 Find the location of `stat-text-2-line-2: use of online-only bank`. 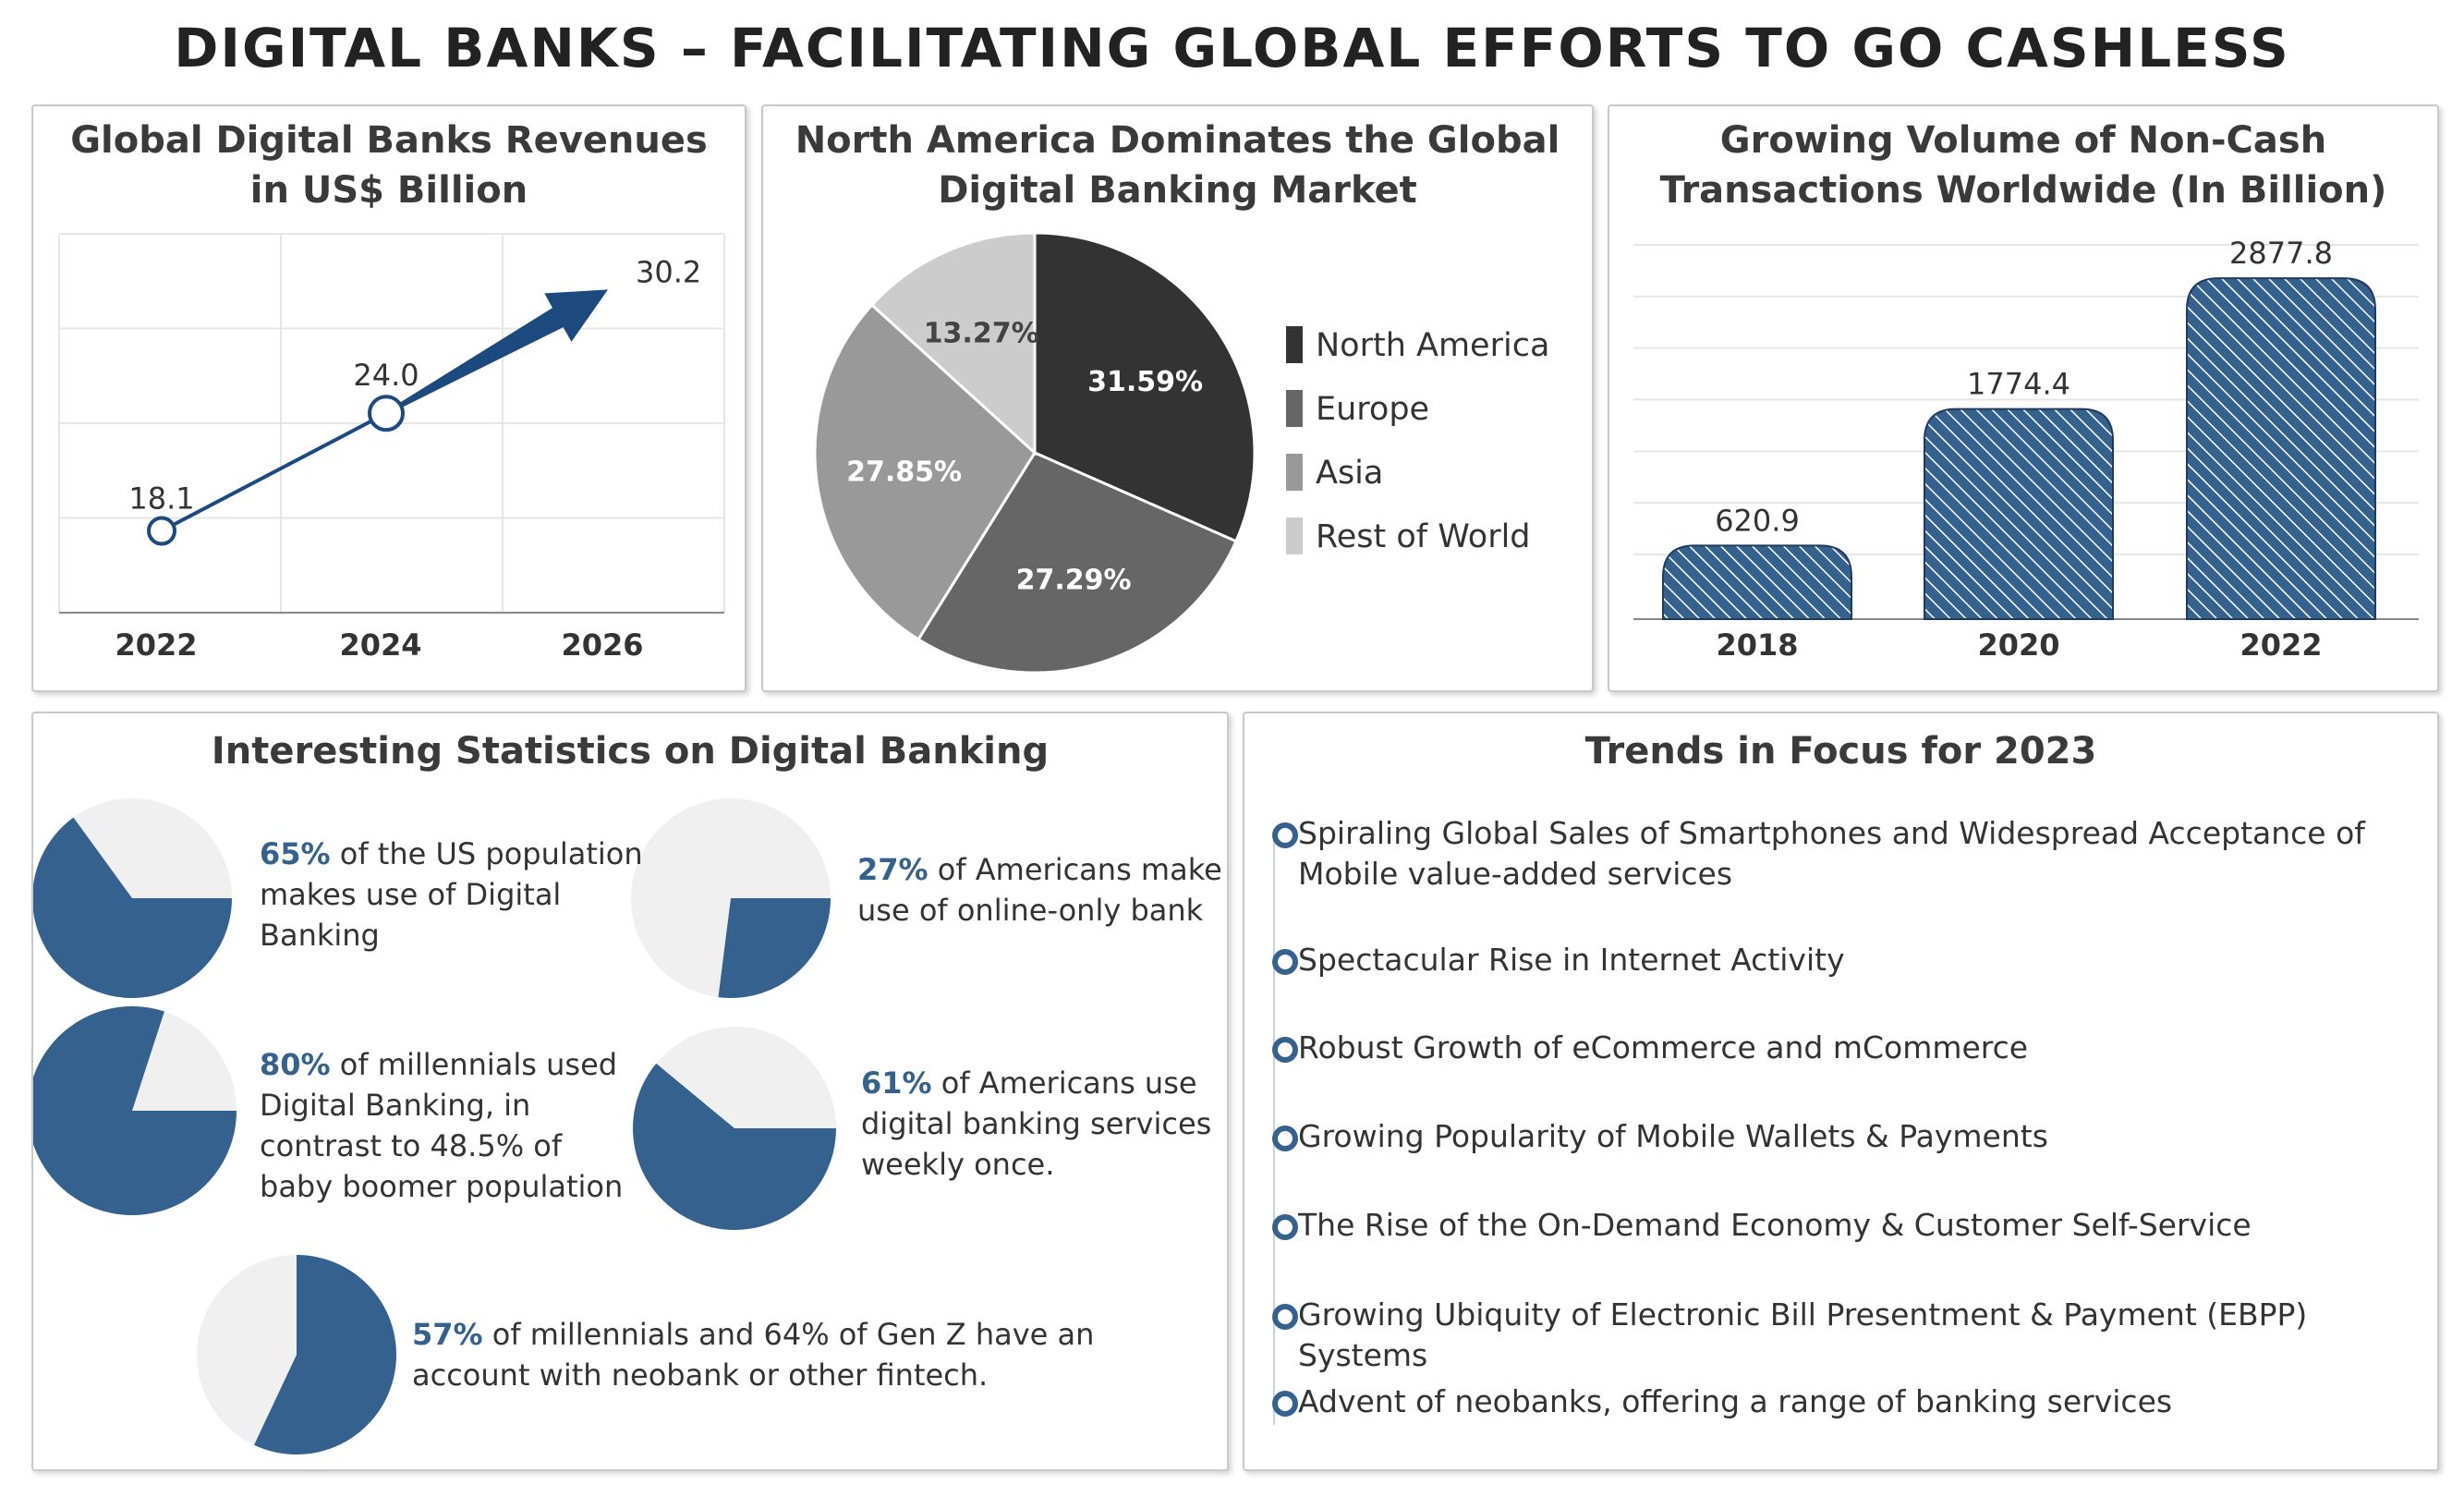

stat-text-2-line-2: use of online-only bank is located at coordinates (1030, 910).